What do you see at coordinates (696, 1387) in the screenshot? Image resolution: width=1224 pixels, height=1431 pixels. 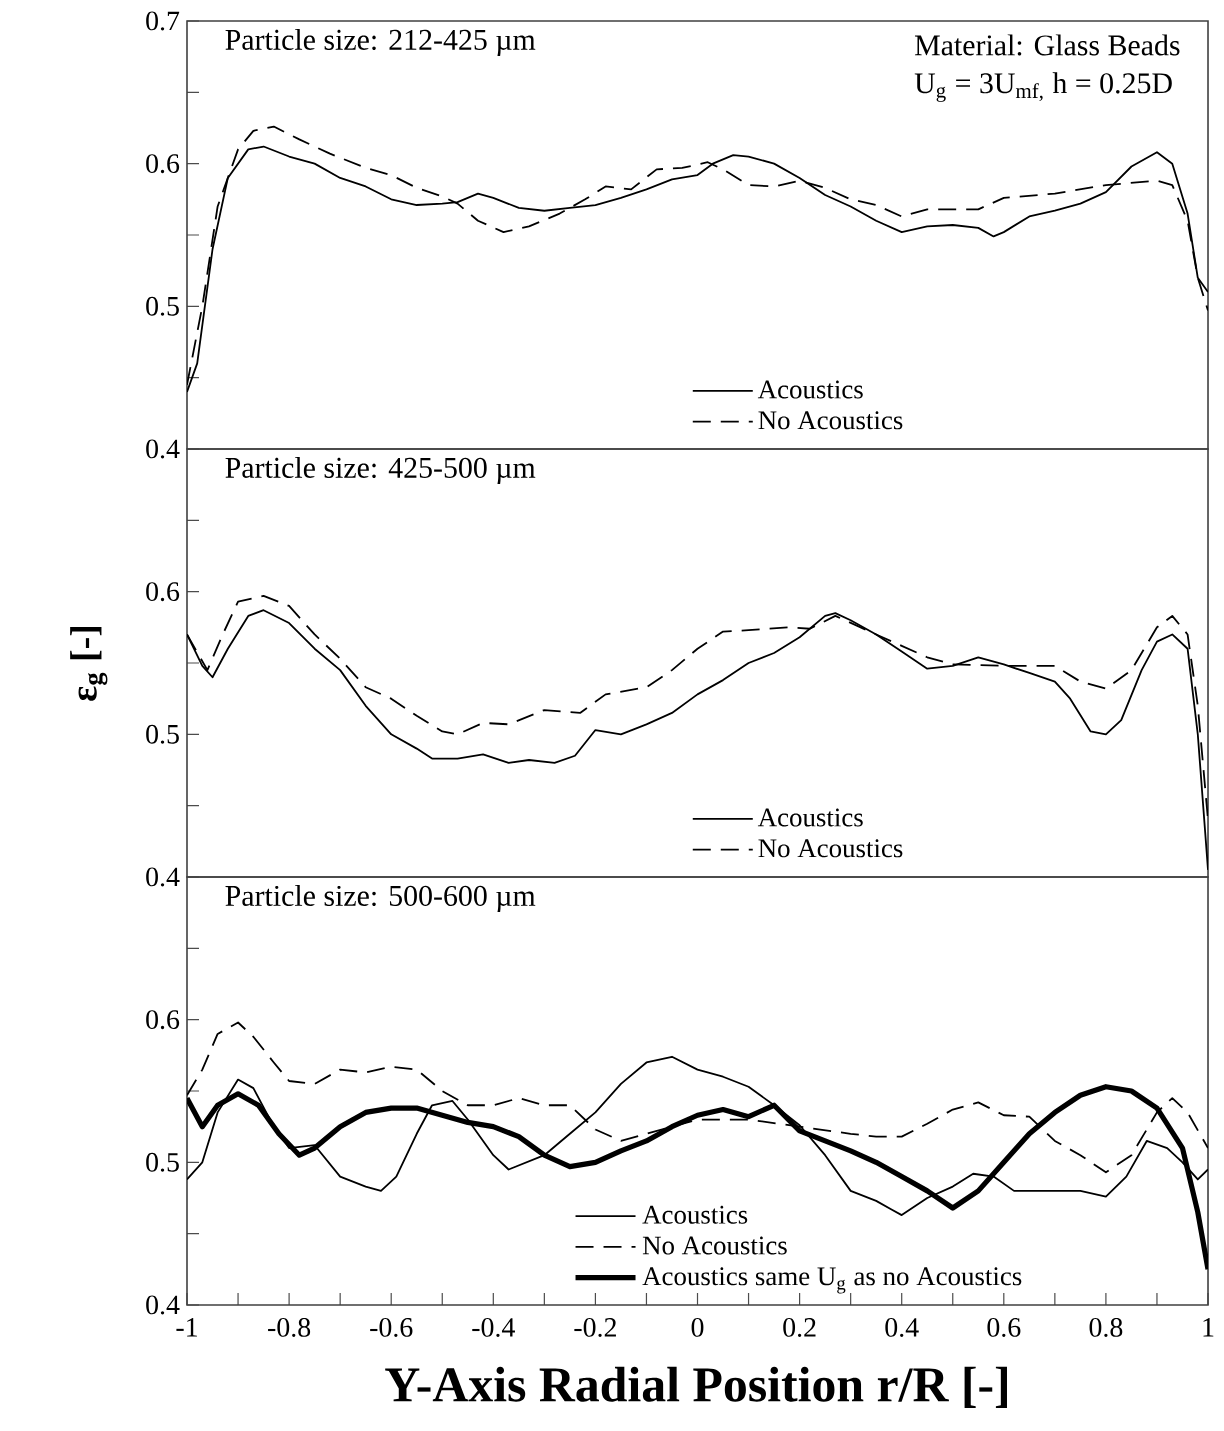 I see `x-axis-title: Y-Axis Radial Position r/R [-]` at bounding box center [696, 1387].